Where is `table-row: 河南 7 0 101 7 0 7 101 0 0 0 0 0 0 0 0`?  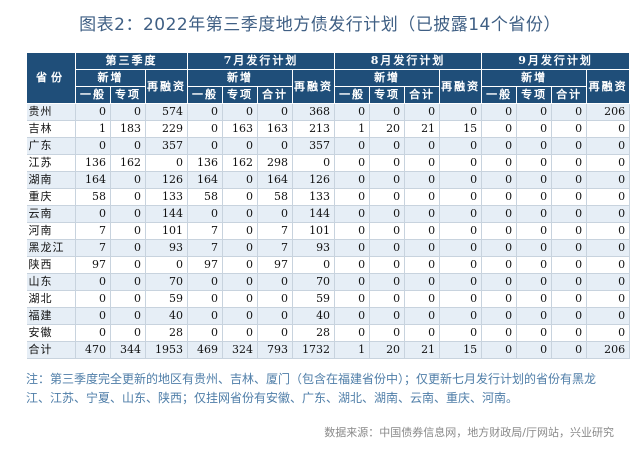
table-row: 河南 7 0 101 7 0 7 101 0 0 0 0 0 0 0 0 is located at coordinates (328, 231).